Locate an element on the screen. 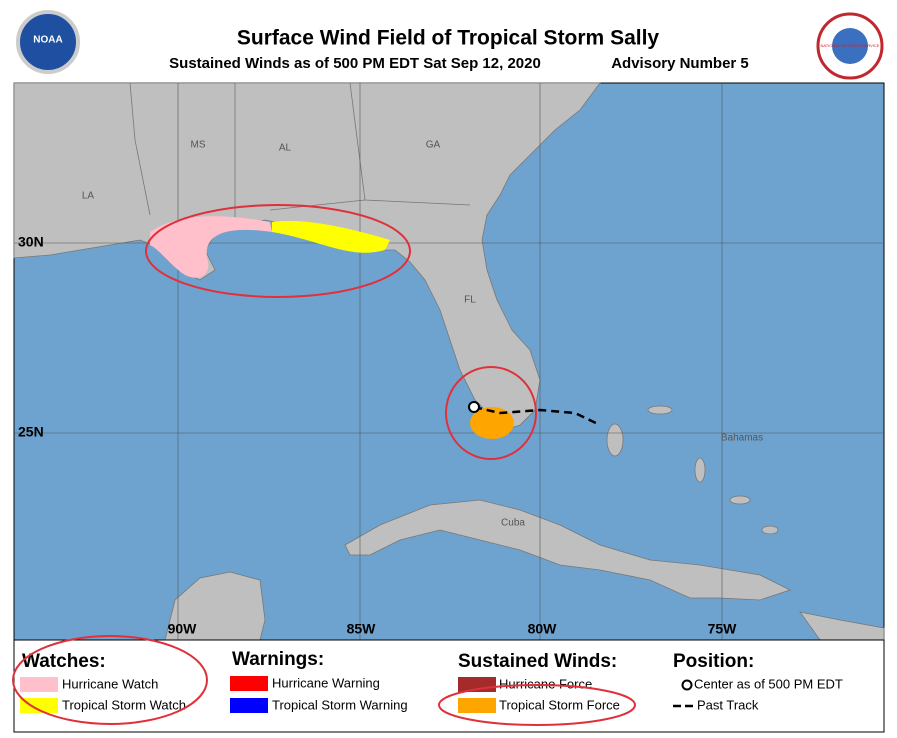 The width and height of the screenshot is (897, 738). place-label: Cuba is located at coordinates (513, 523).